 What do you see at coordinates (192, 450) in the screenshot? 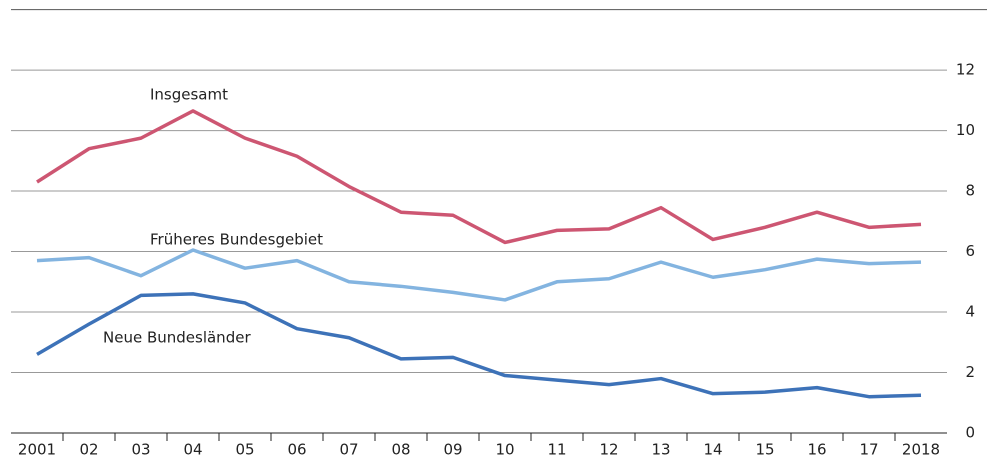
I see `x-tick-label: 04` at bounding box center [192, 450].